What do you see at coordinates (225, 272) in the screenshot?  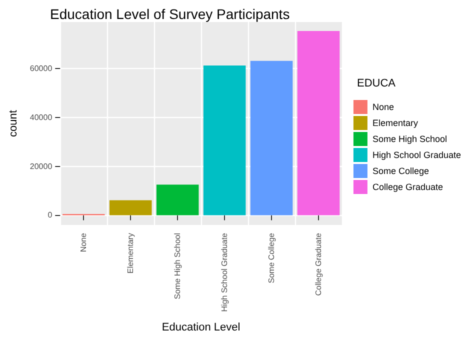 I see `x-tick-label: High School Graduate` at bounding box center [225, 272].